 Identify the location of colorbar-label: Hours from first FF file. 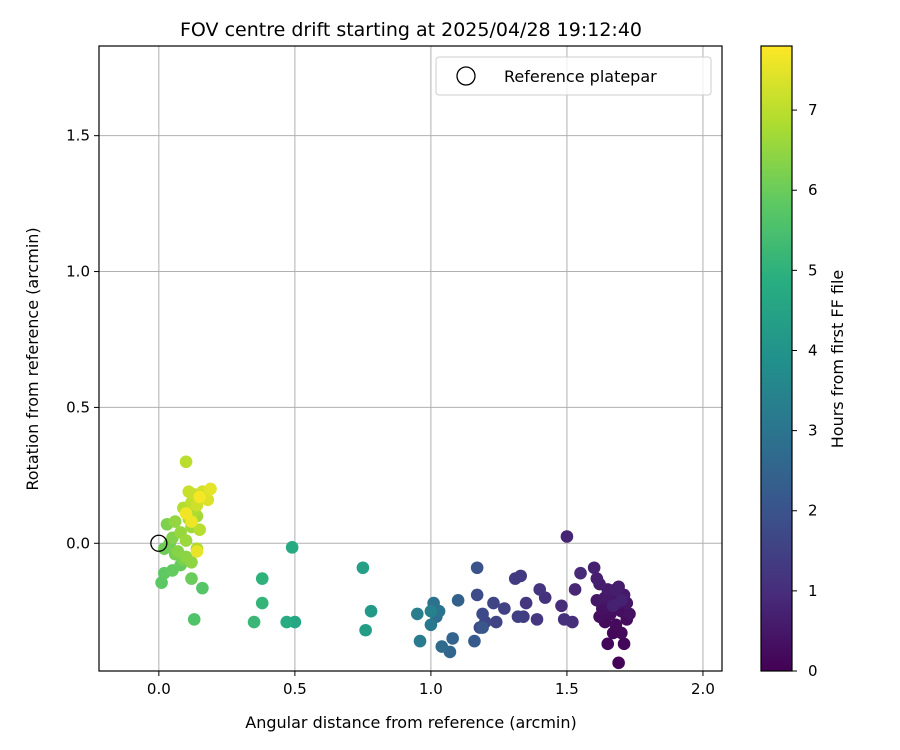
(837, 359).